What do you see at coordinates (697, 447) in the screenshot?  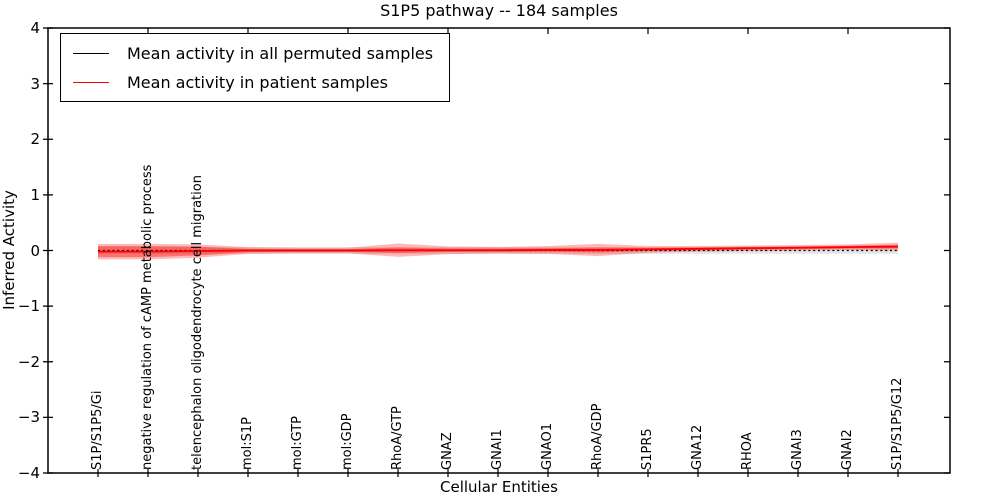 I see `x-category-label: GNA12` at bounding box center [697, 447].